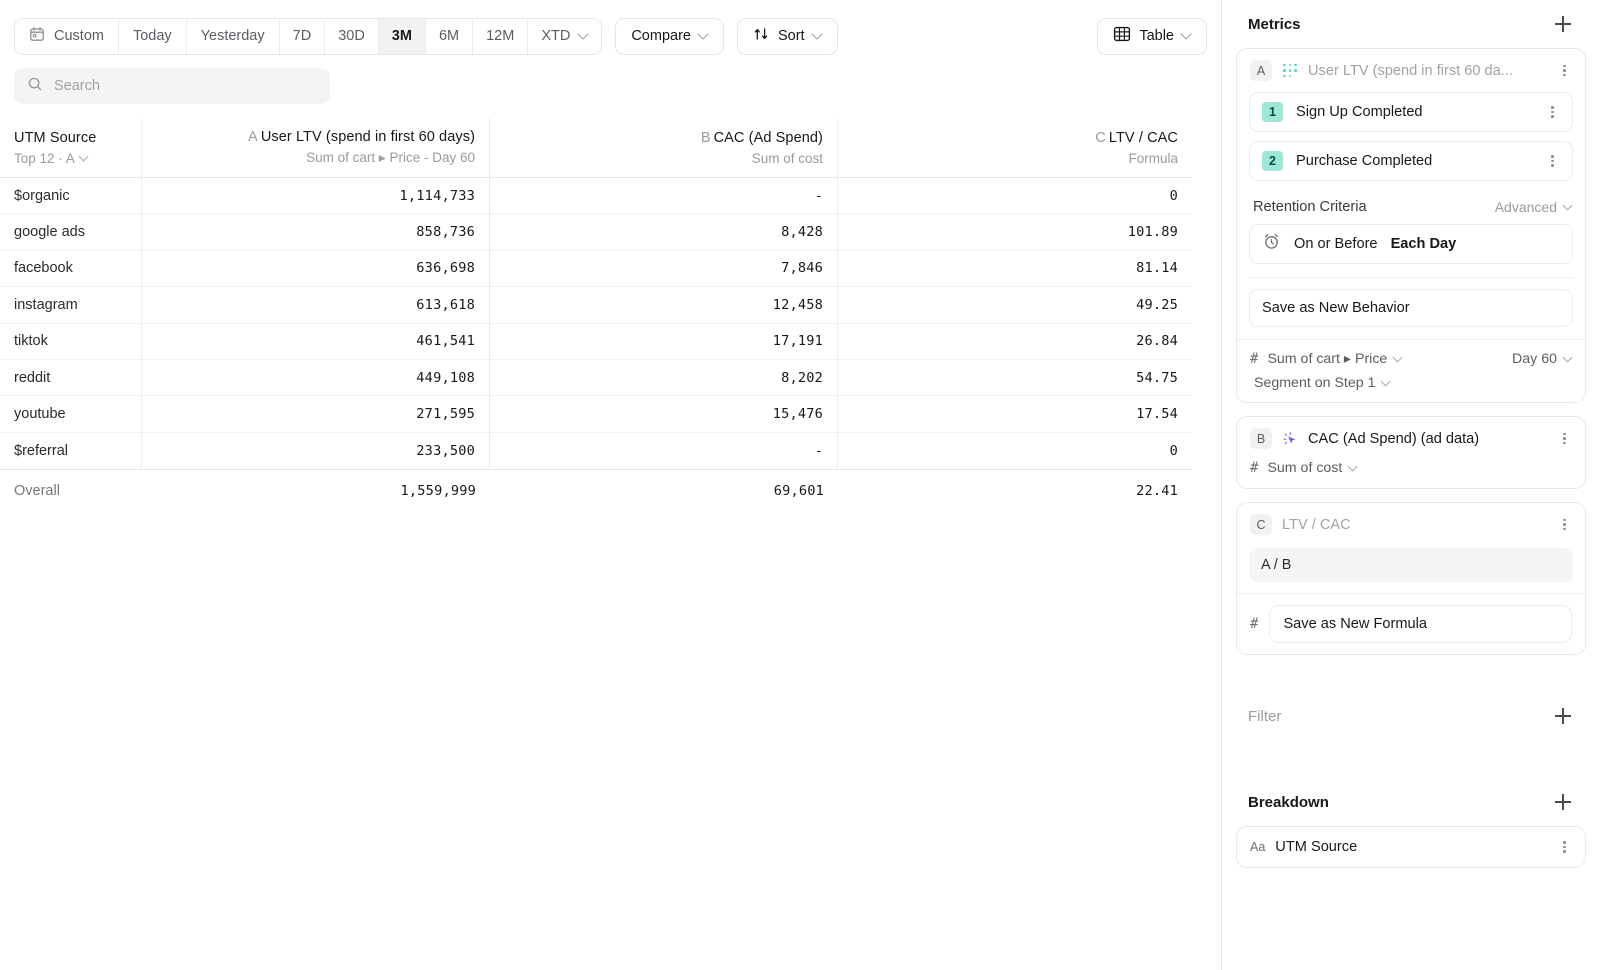  I want to click on save-as-new-behavior-button: Save as New Behavior, so click(1411, 308).